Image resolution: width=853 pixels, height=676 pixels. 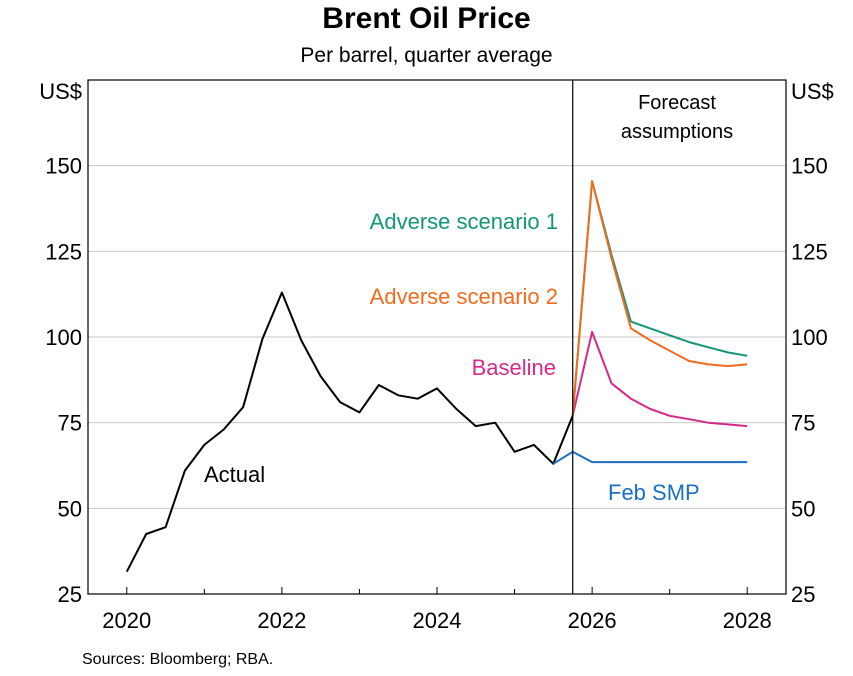 What do you see at coordinates (809, 337) in the screenshot?
I see `y-tick-right-100: 100` at bounding box center [809, 337].